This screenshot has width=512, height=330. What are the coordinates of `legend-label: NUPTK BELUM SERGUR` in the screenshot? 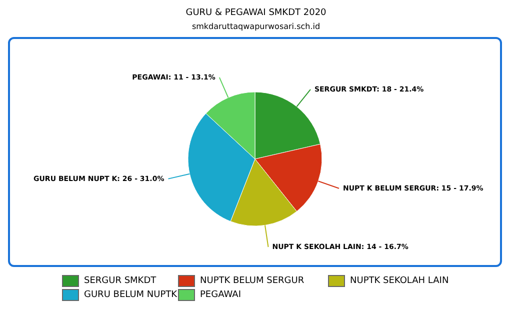 It's located at (252, 281).